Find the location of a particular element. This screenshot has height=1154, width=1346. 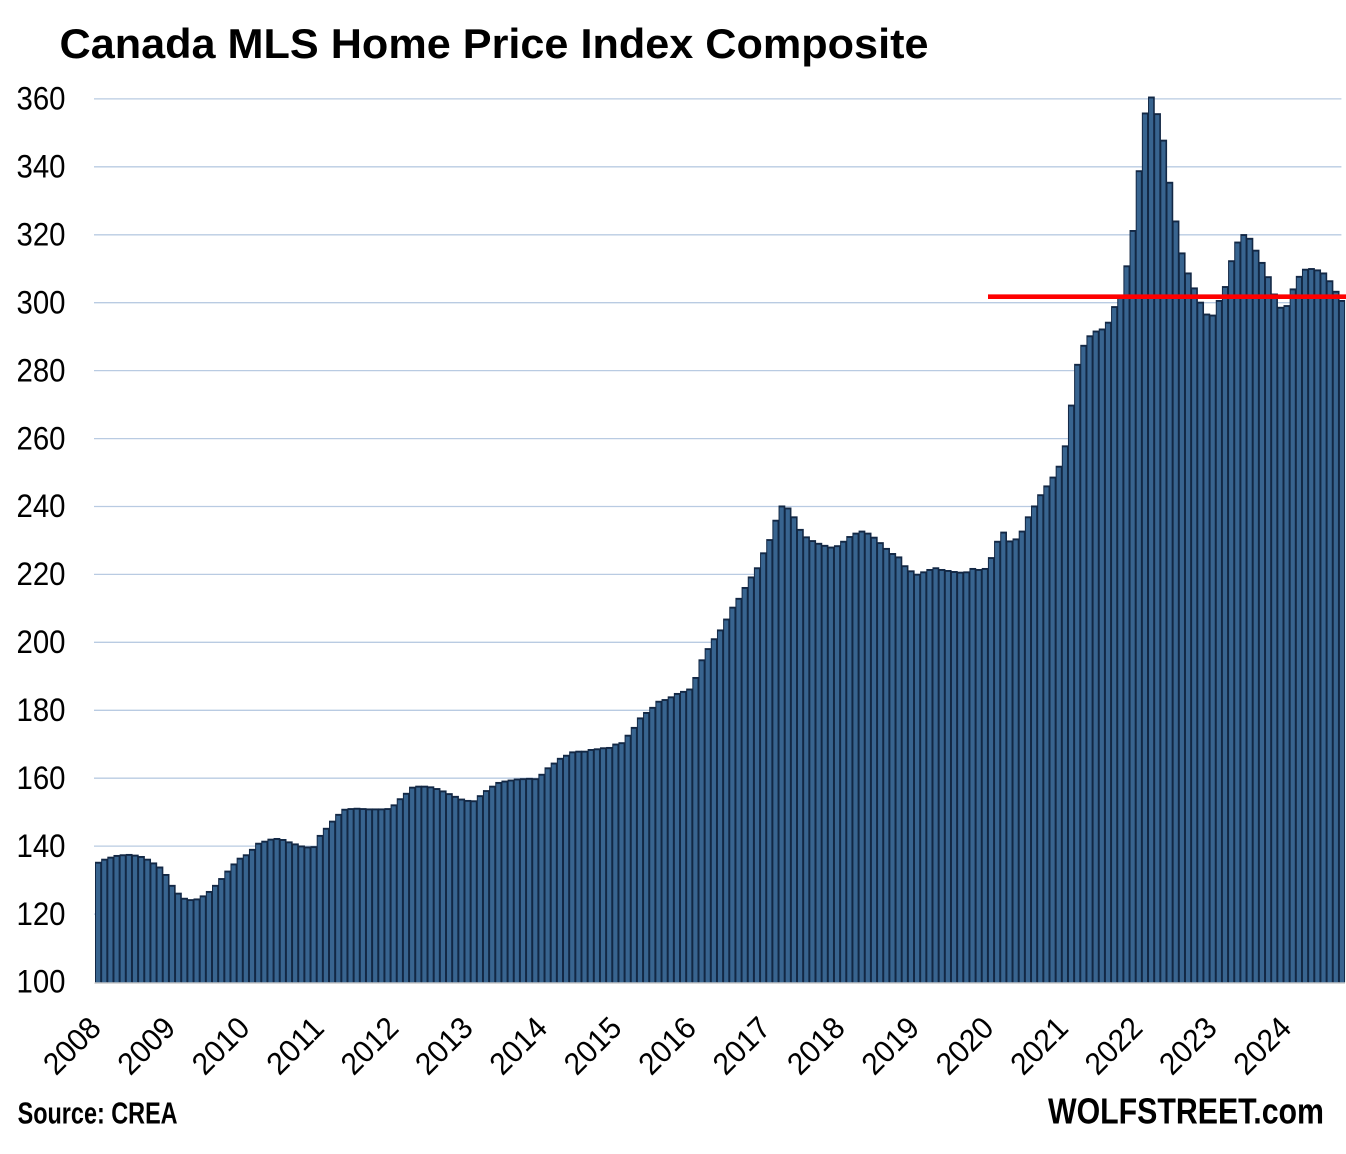

svg-text: 240 is located at coordinates (41, 506).